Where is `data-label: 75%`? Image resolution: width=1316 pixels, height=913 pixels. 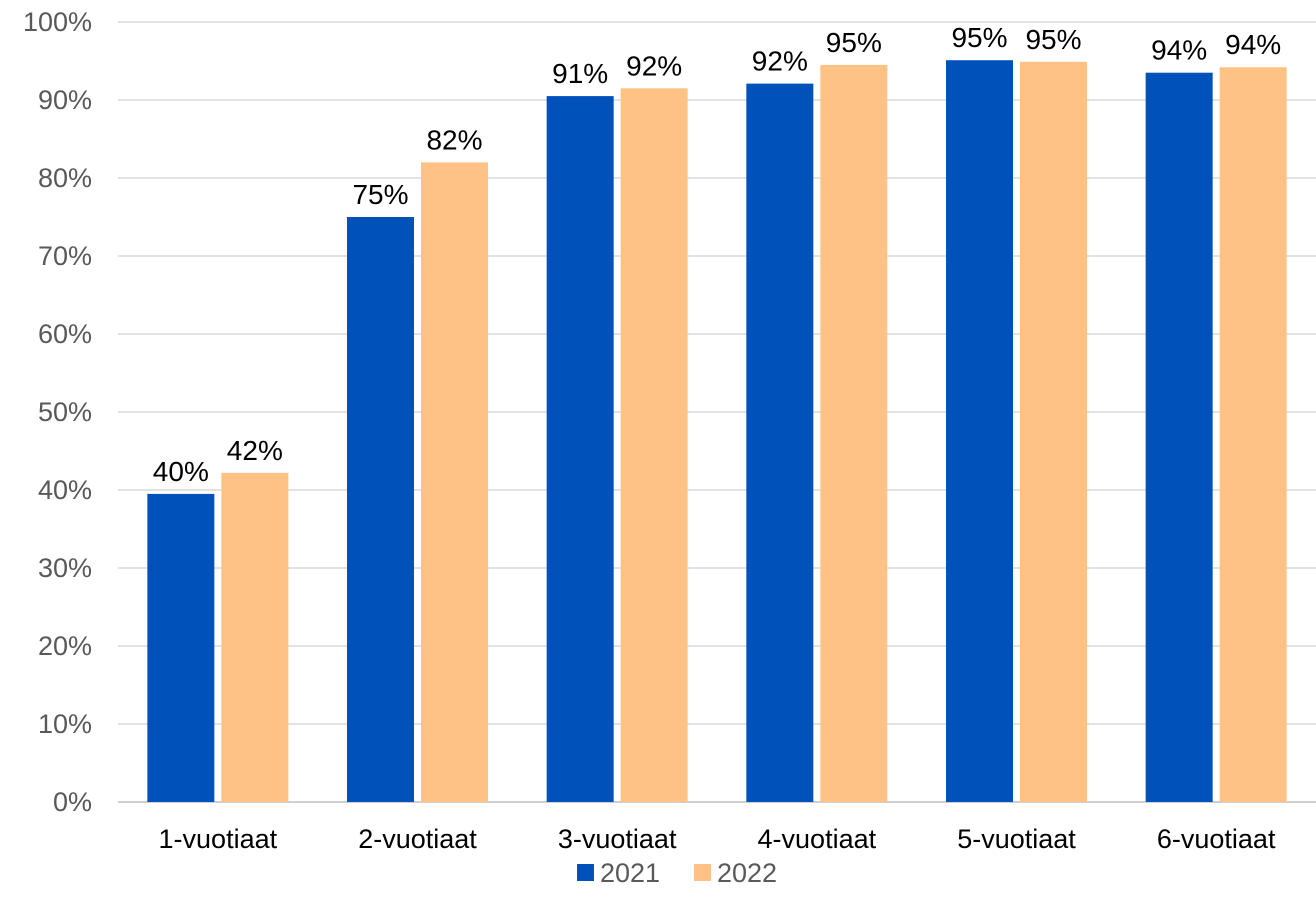 data-label: 75% is located at coordinates (380, 194).